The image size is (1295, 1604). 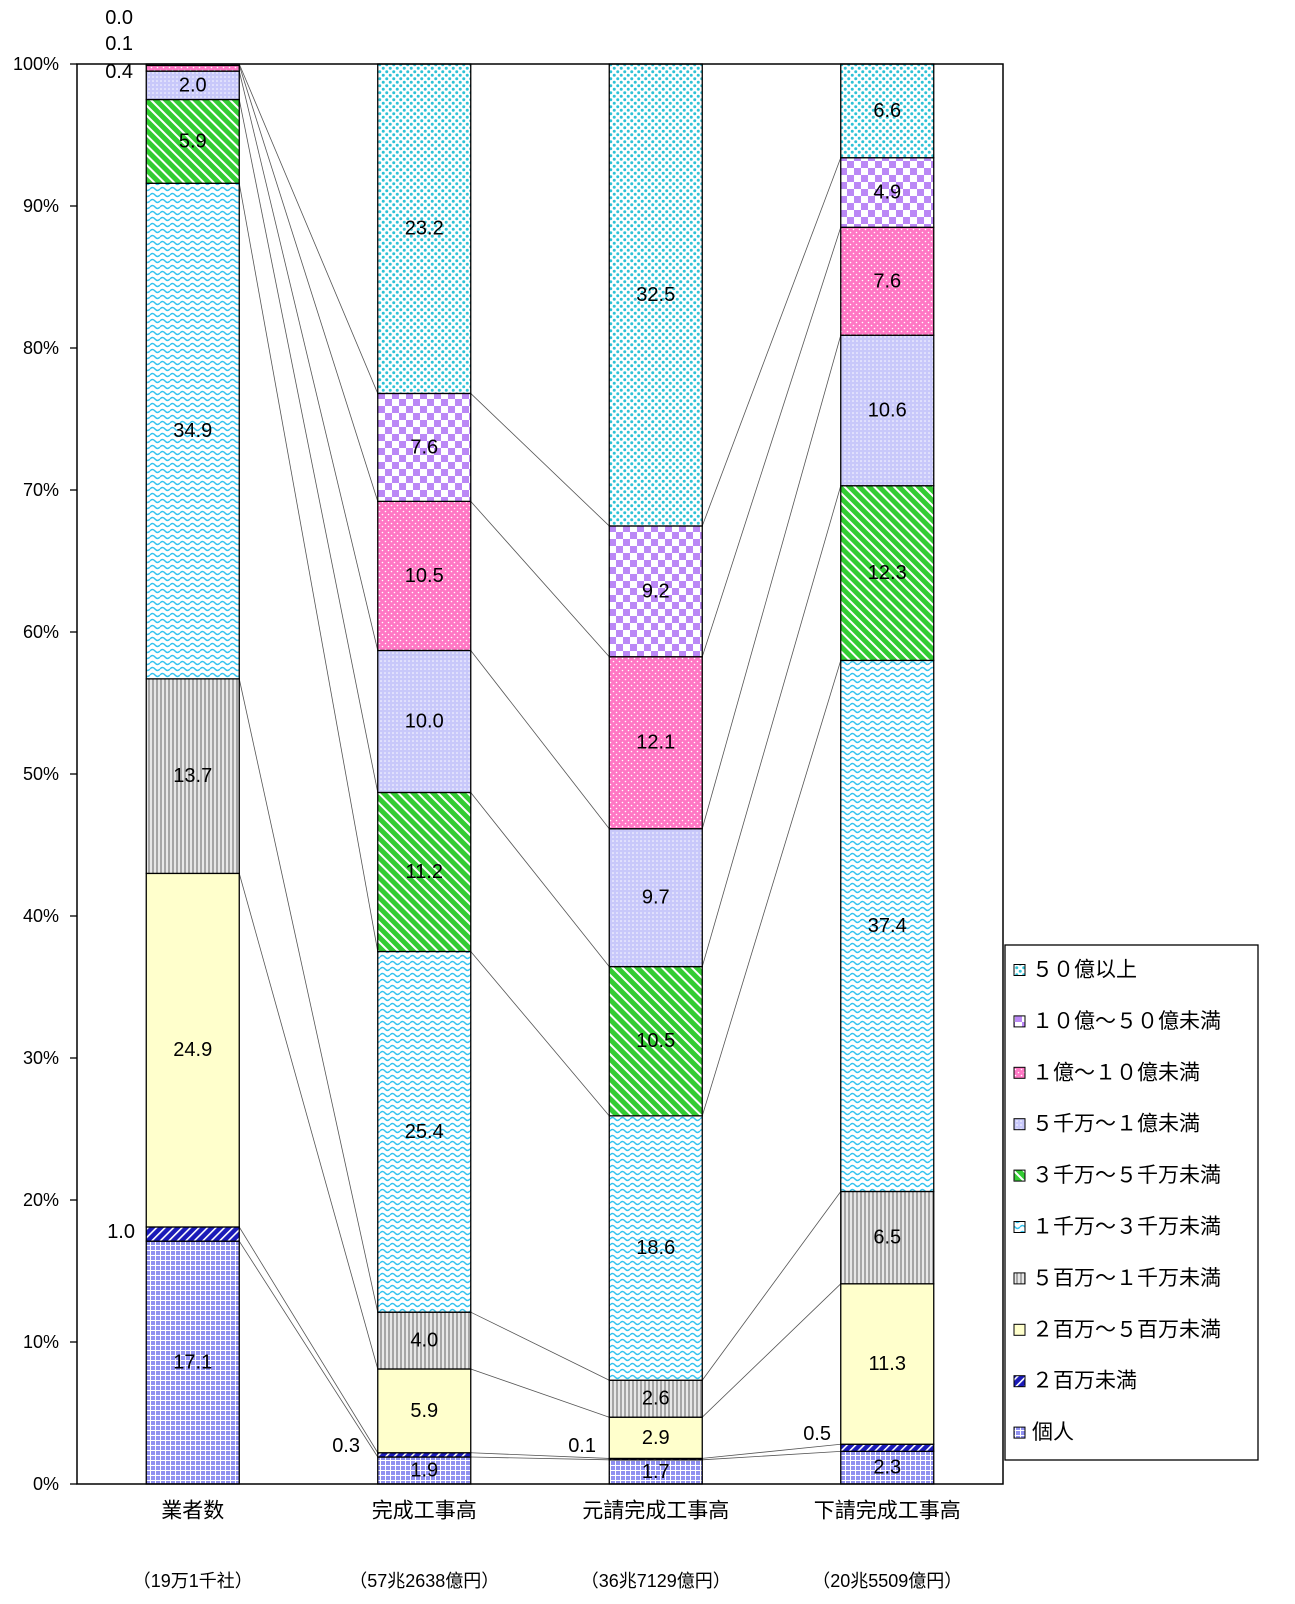 I want to click on data-label: 0.4, so click(x=119, y=72).